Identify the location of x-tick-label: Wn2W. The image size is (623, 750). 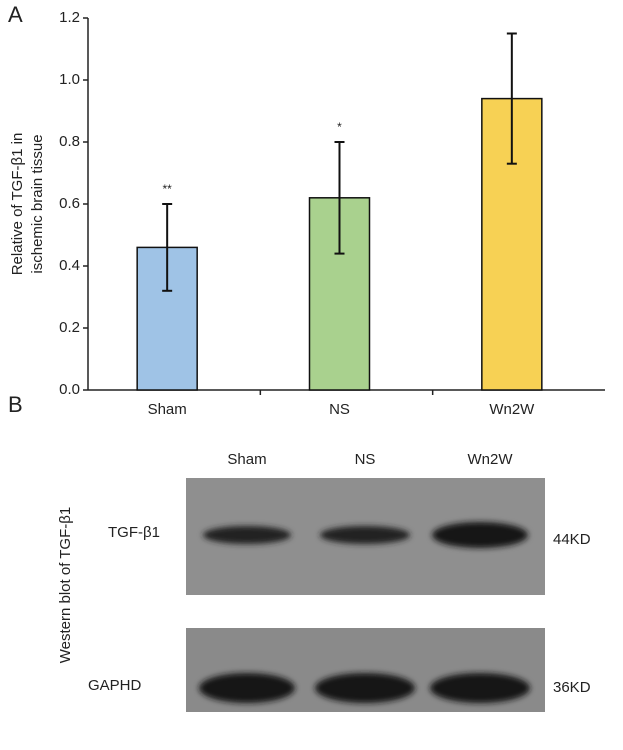
(512, 409).